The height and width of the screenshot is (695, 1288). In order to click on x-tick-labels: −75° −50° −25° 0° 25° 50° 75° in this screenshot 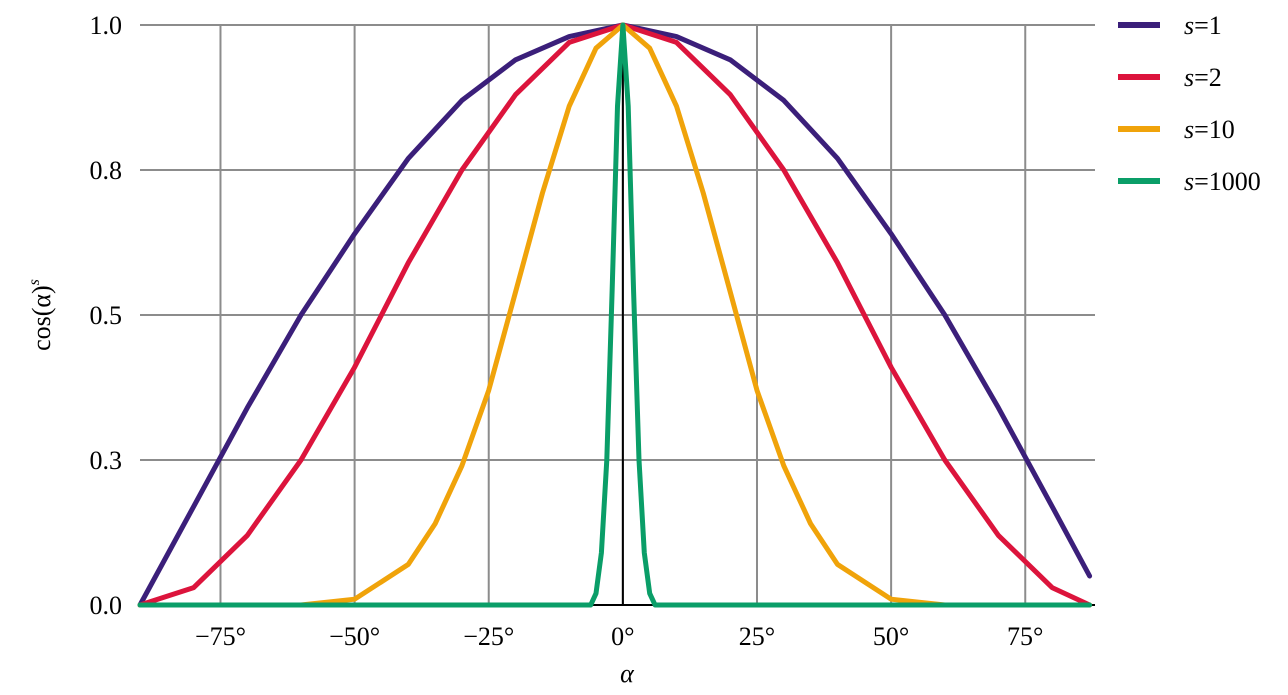, I will do `click(619, 636)`.